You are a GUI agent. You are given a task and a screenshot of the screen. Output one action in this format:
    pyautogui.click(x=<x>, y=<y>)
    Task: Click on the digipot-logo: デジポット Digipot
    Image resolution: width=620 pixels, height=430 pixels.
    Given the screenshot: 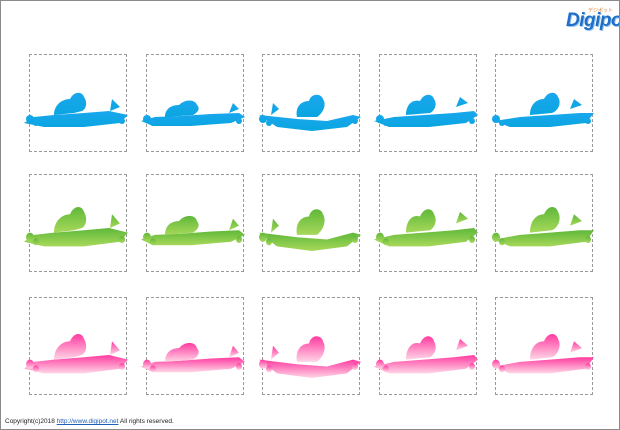 What is the action you would take?
    pyautogui.click(x=592, y=21)
    